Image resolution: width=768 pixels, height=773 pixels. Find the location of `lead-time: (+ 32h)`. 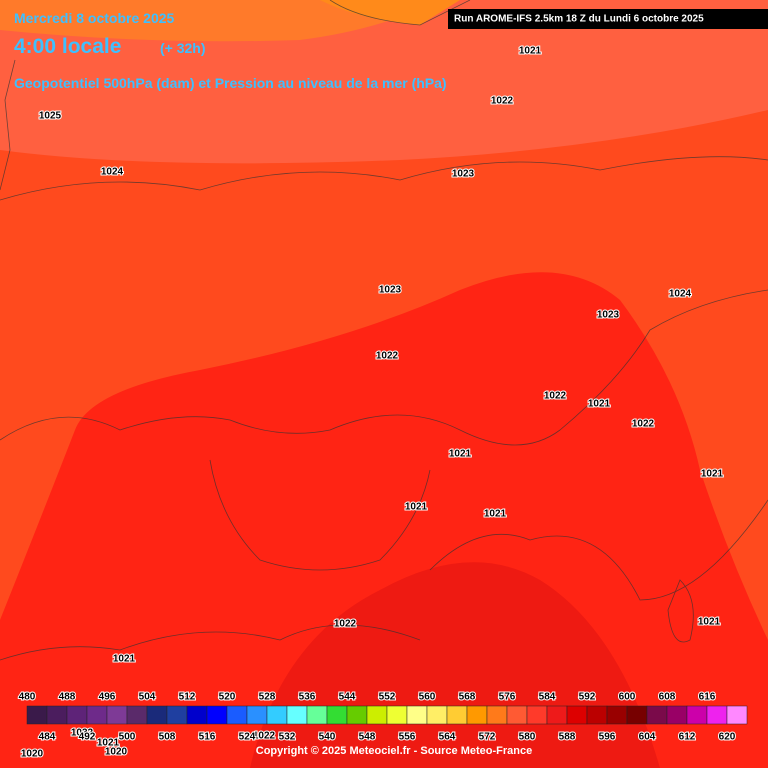

lead-time: (+ 32h) is located at coordinates (183, 48).